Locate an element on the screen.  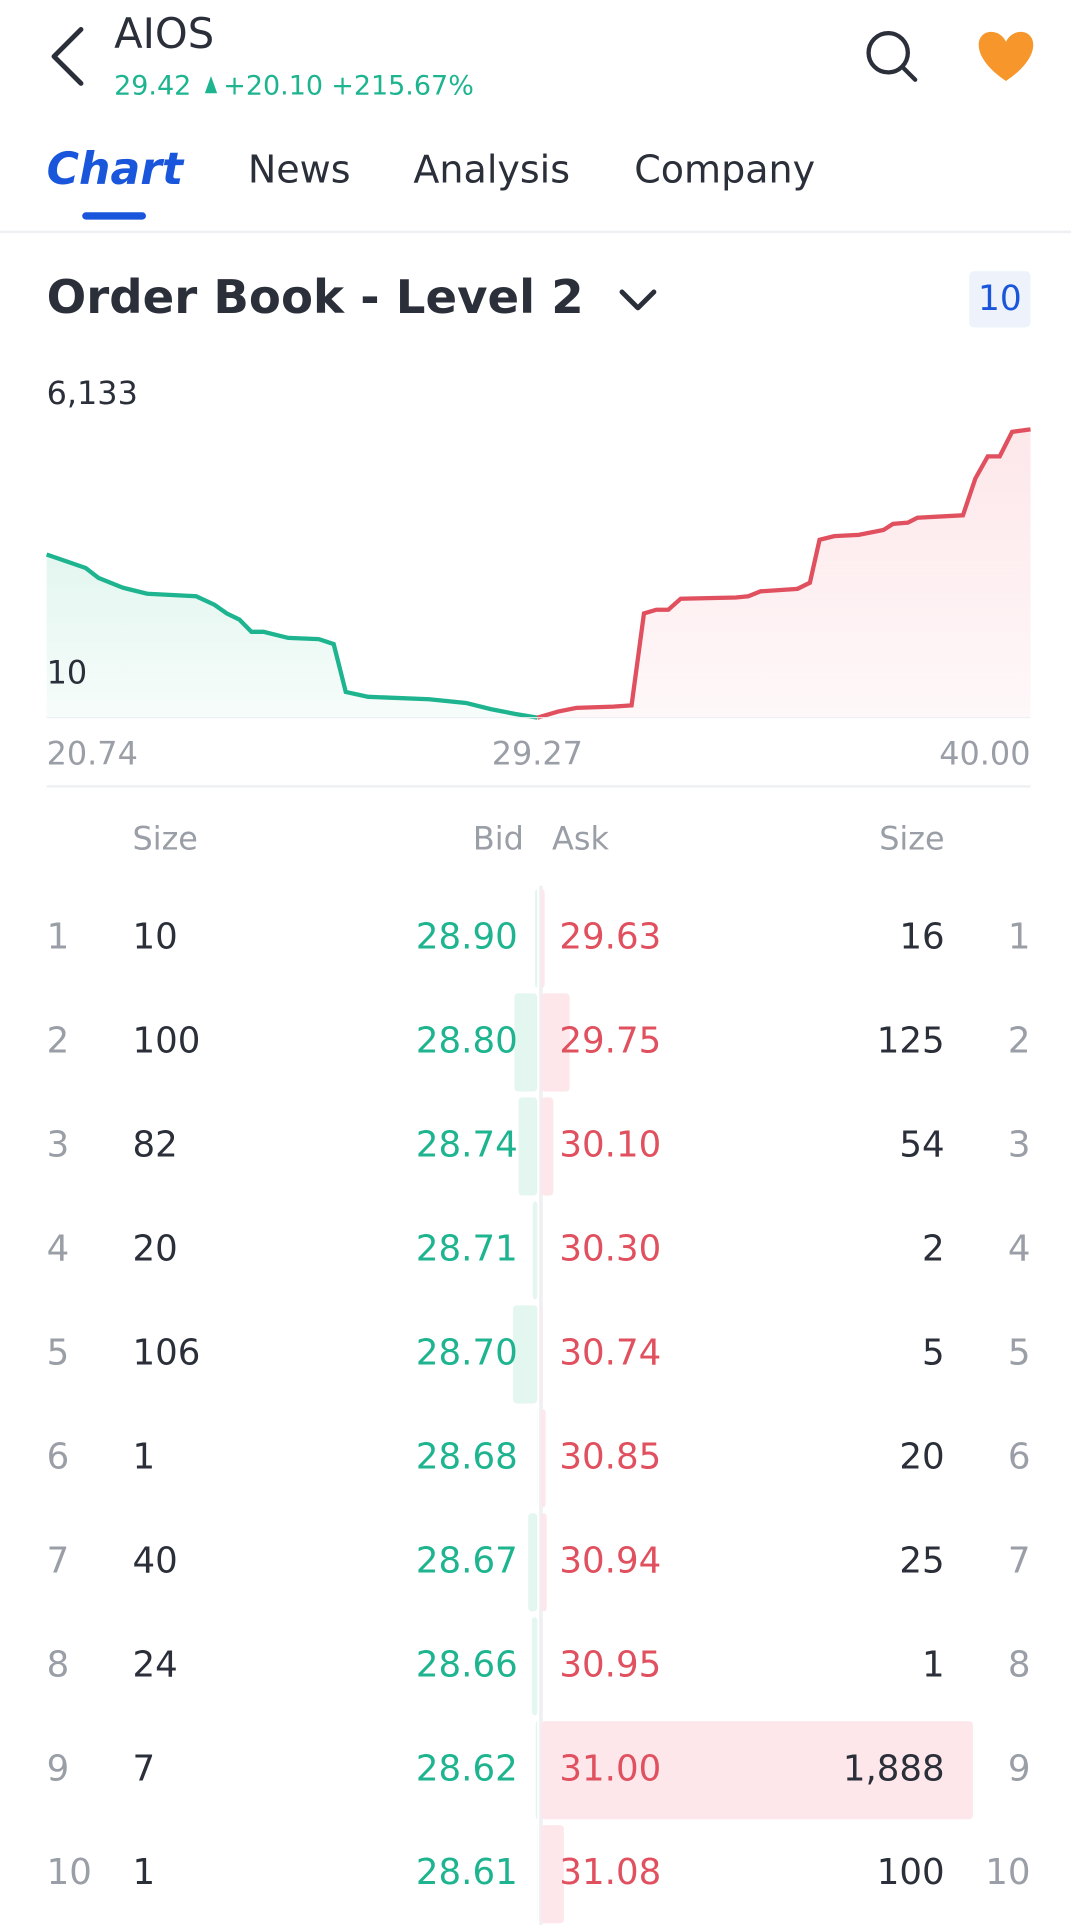
bid-price: 28.66 is located at coordinates (467, 1664).